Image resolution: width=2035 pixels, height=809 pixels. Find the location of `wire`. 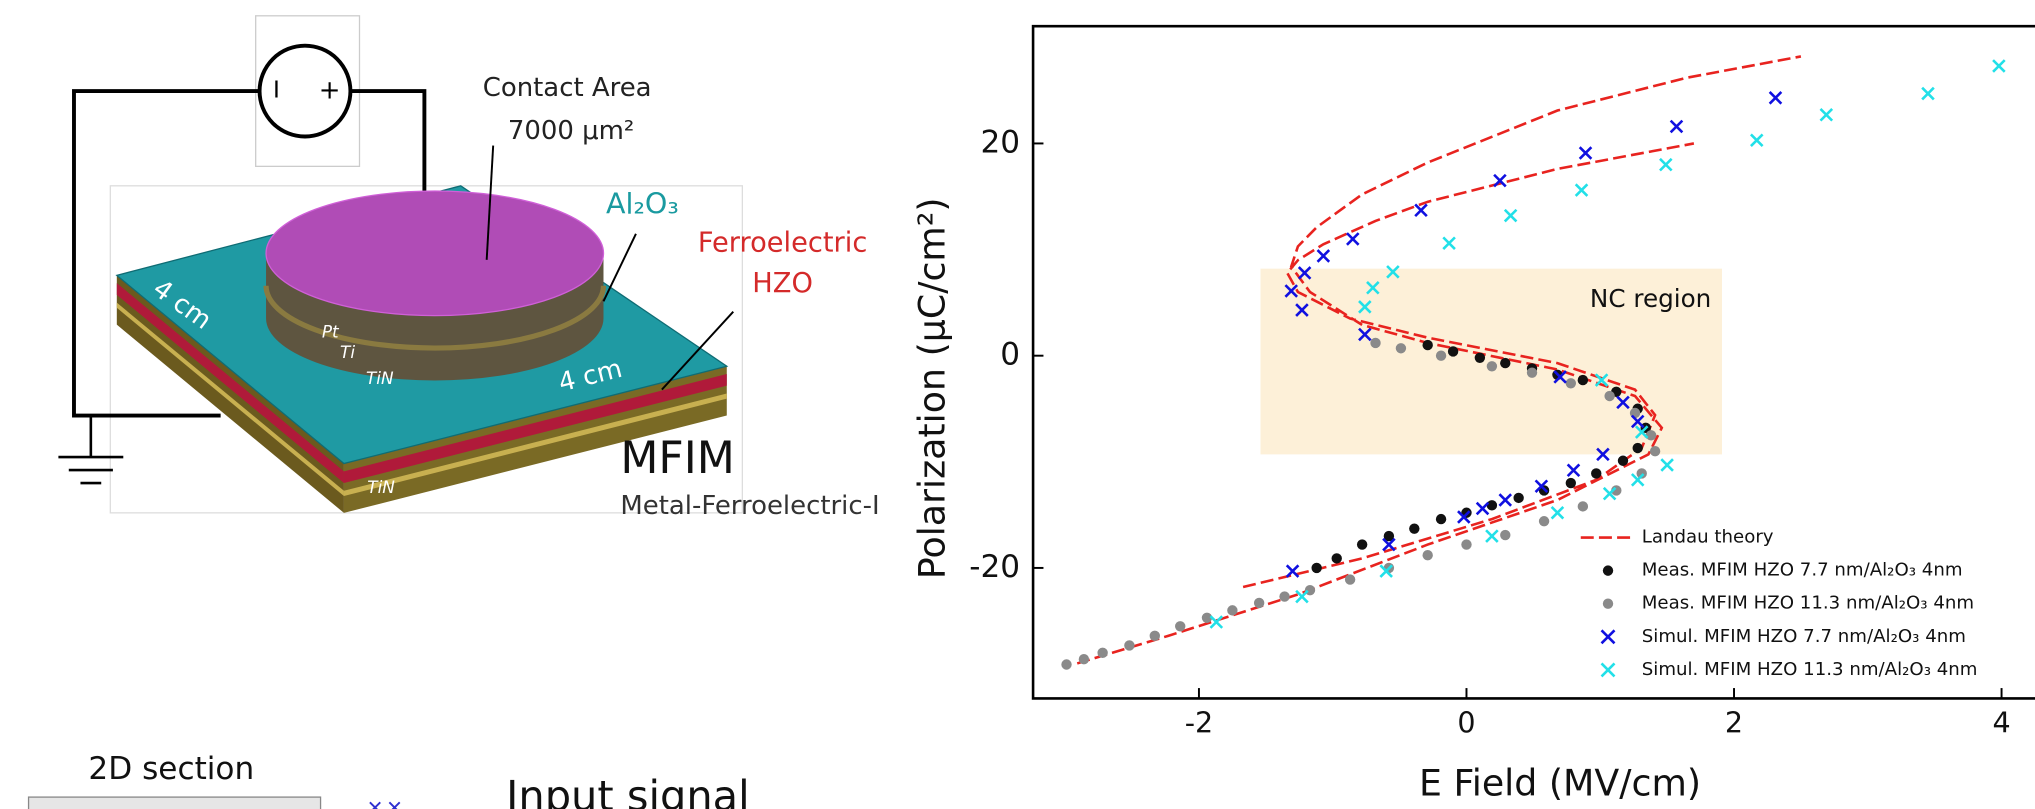

wire is located at coordinates (166, 253).